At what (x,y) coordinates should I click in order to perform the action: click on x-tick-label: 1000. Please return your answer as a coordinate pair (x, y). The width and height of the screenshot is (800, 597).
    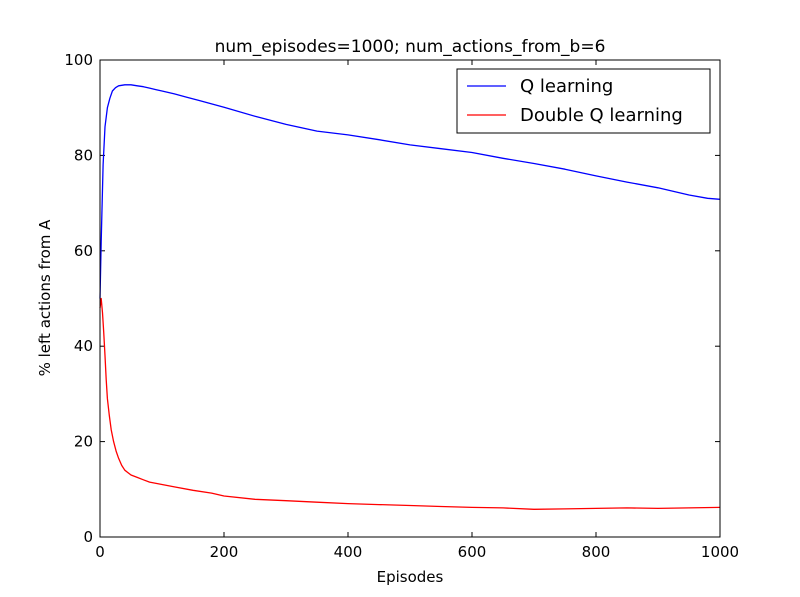
    Looking at the image, I should click on (720, 552).